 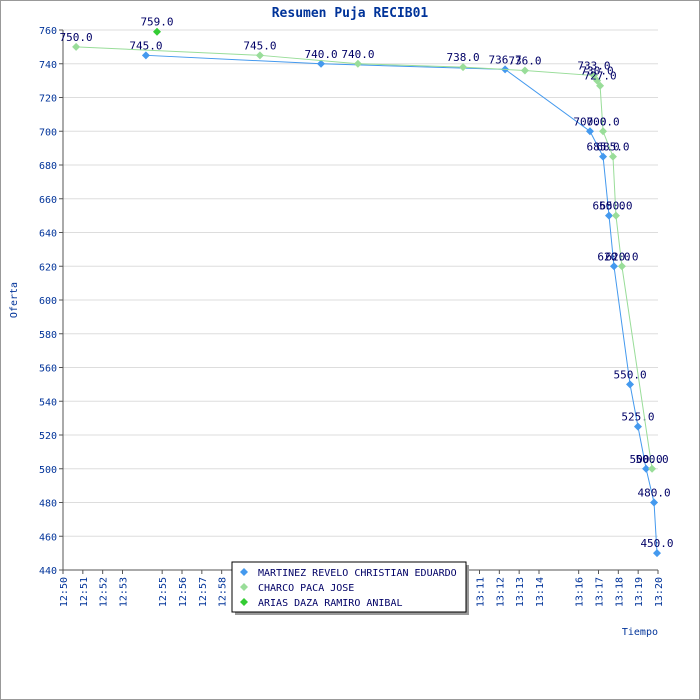 What do you see at coordinates (48, 99) in the screenshot?
I see `y-tick-label: 720` at bounding box center [48, 99].